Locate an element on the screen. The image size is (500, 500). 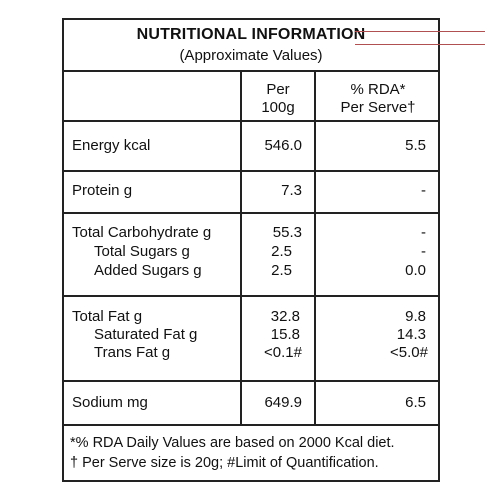
header-per-100g-line1: Per is located at coordinates (278, 89).